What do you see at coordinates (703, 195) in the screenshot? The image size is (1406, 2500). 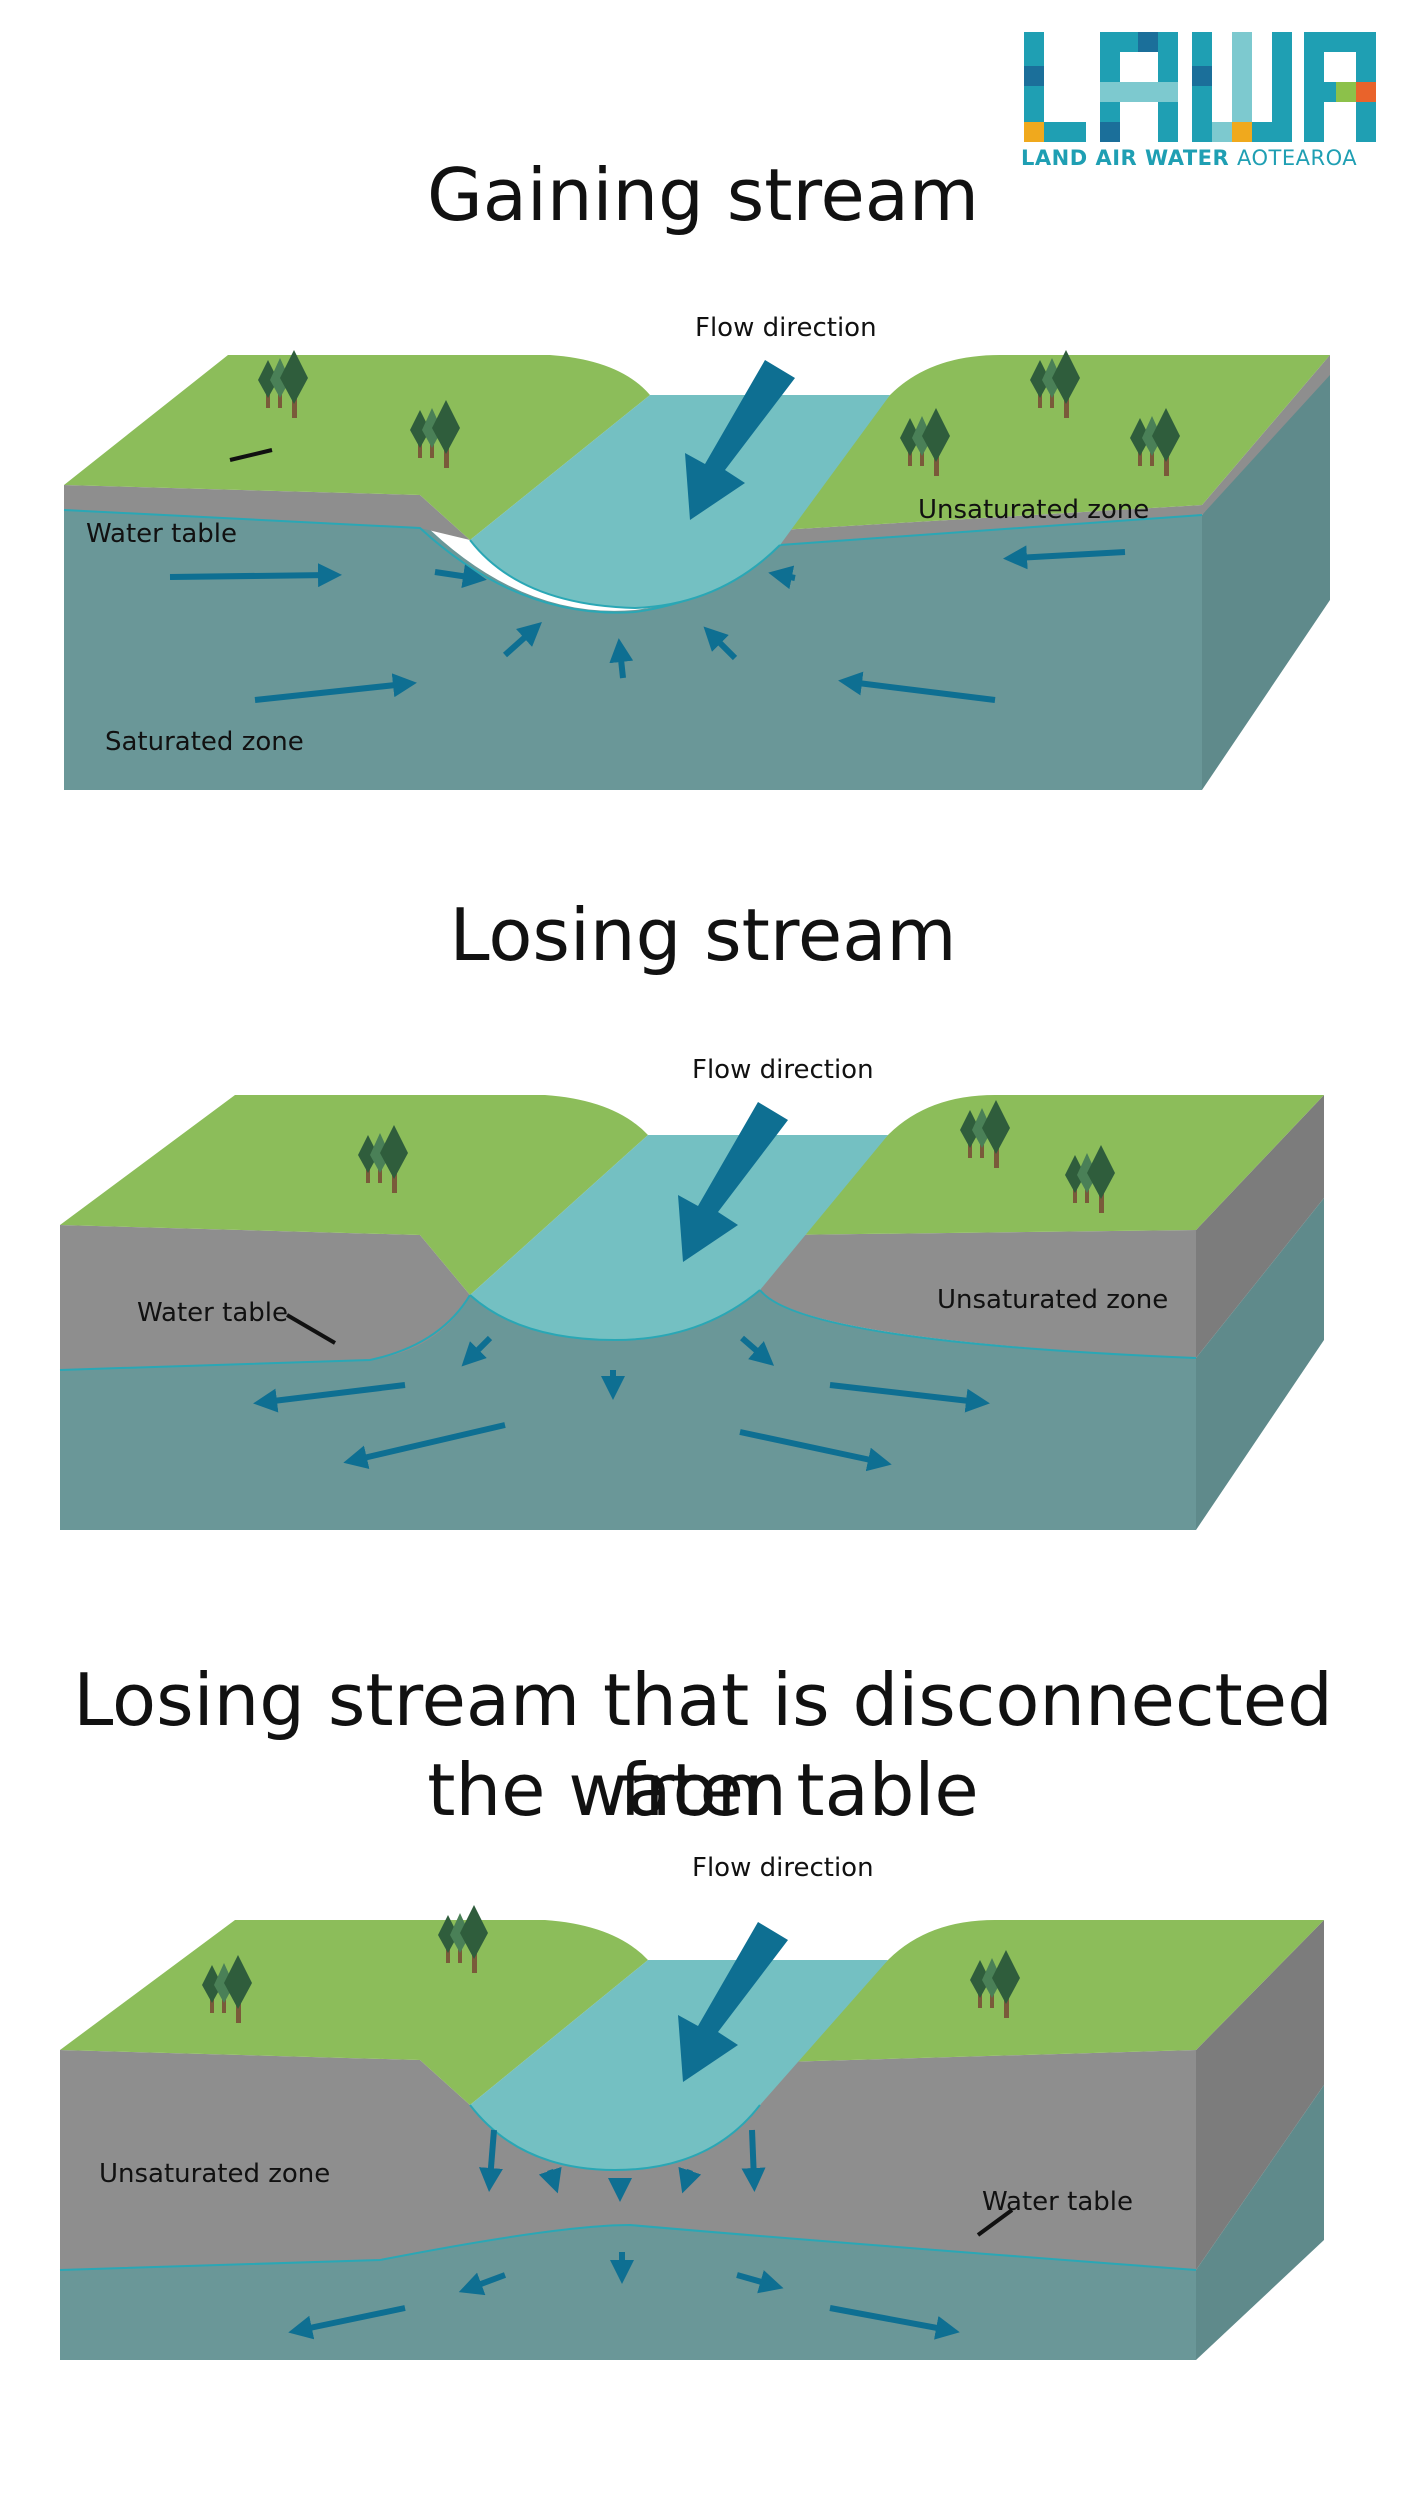 I see `gaining-stream-title: Gaining stream` at bounding box center [703, 195].